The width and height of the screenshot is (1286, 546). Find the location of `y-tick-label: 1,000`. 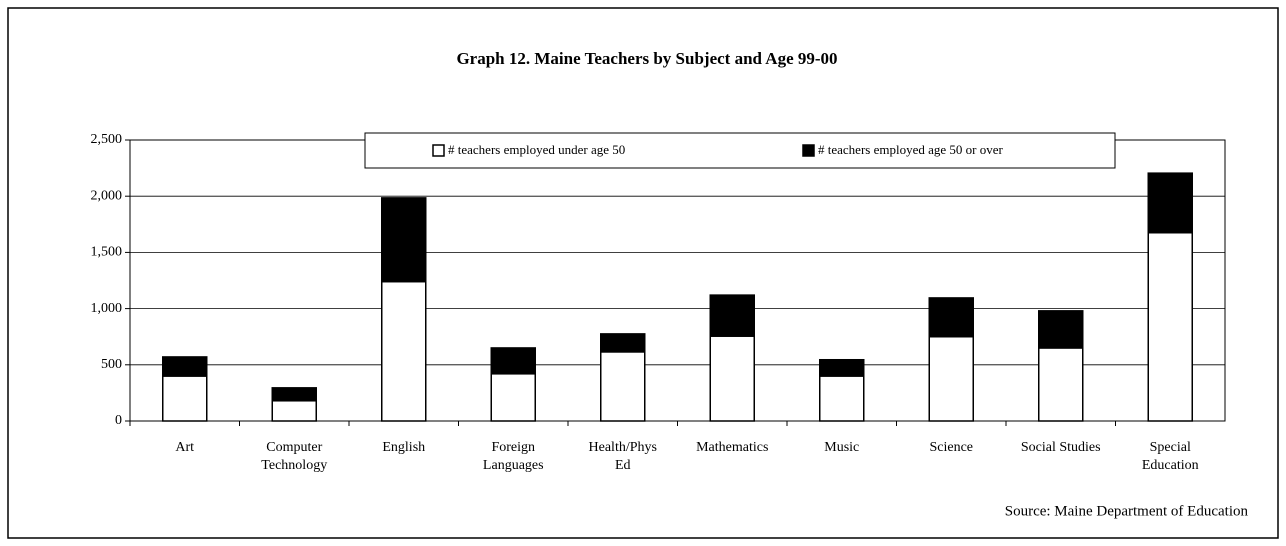

y-tick-label: 1,000 is located at coordinates (107, 308).